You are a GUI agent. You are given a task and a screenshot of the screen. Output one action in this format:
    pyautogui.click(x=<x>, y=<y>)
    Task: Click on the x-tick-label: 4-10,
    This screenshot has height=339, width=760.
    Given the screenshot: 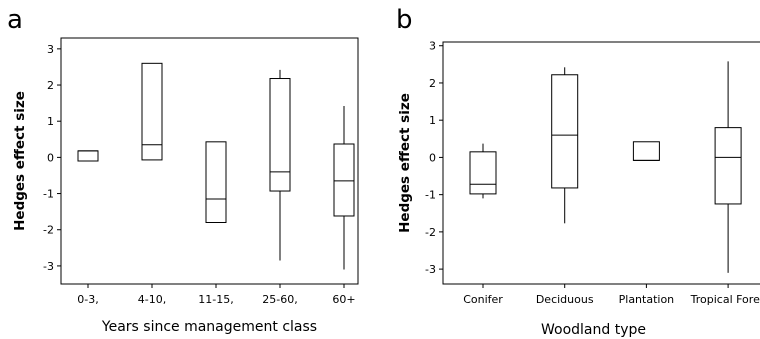 What is the action you would take?
    pyautogui.click(x=152, y=299)
    